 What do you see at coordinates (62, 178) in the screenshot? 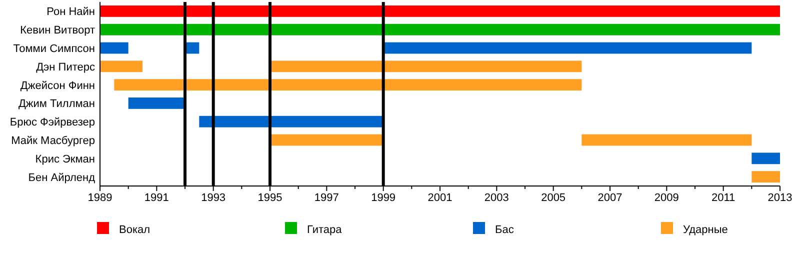
I see `y-tick-label: Бен Айрленд` at bounding box center [62, 178].